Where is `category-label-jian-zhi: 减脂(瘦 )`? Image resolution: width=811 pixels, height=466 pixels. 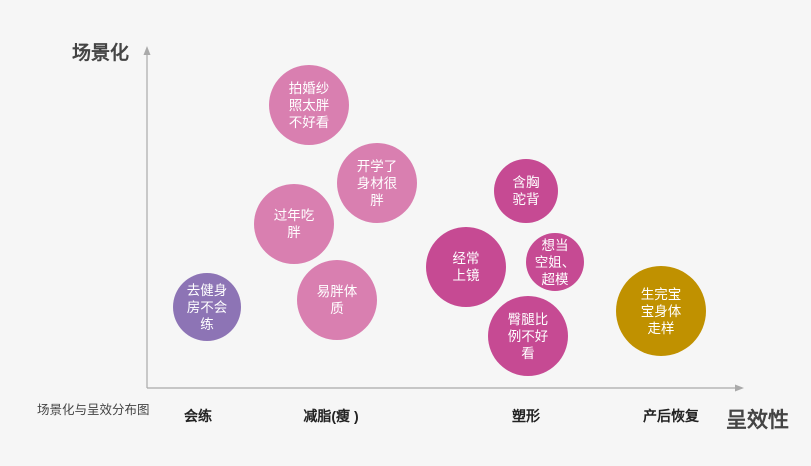
category-label-jian-zhi: 减脂(瘦 ) is located at coordinates (331, 416).